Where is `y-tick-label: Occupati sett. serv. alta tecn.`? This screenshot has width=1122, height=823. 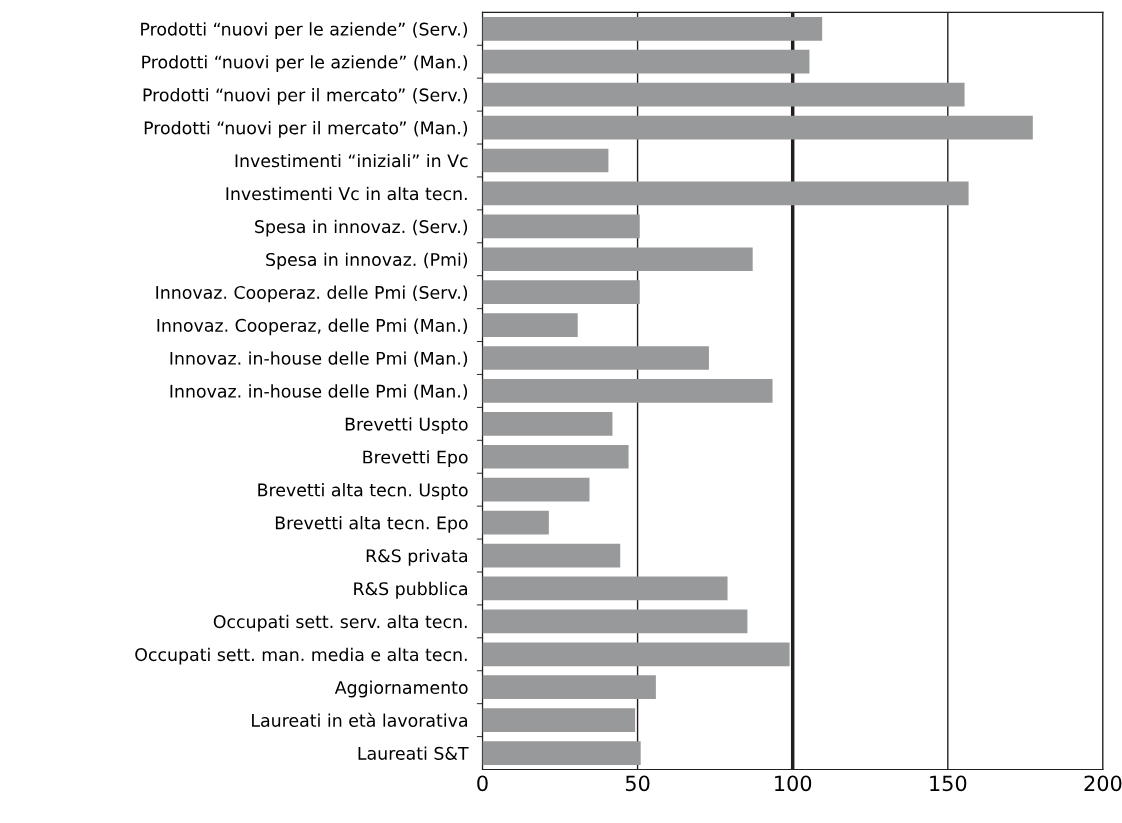 y-tick-label: Occupati sett. serv. alta tecn. is located at coordinates (340, 623).